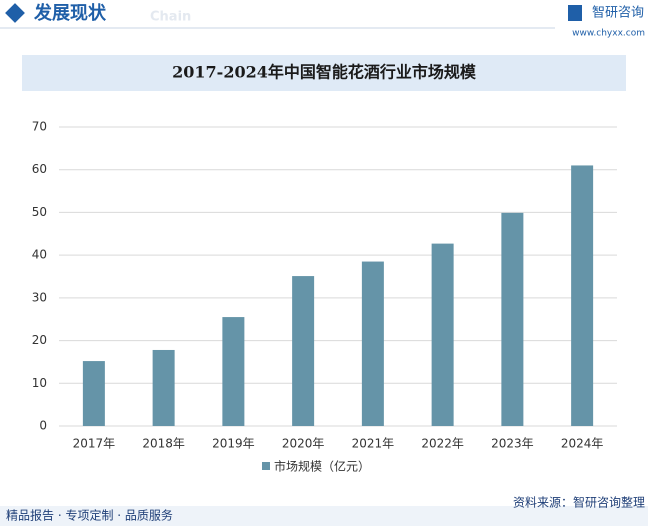  I want to click on header-title: 发展现状, so click(70, 13).